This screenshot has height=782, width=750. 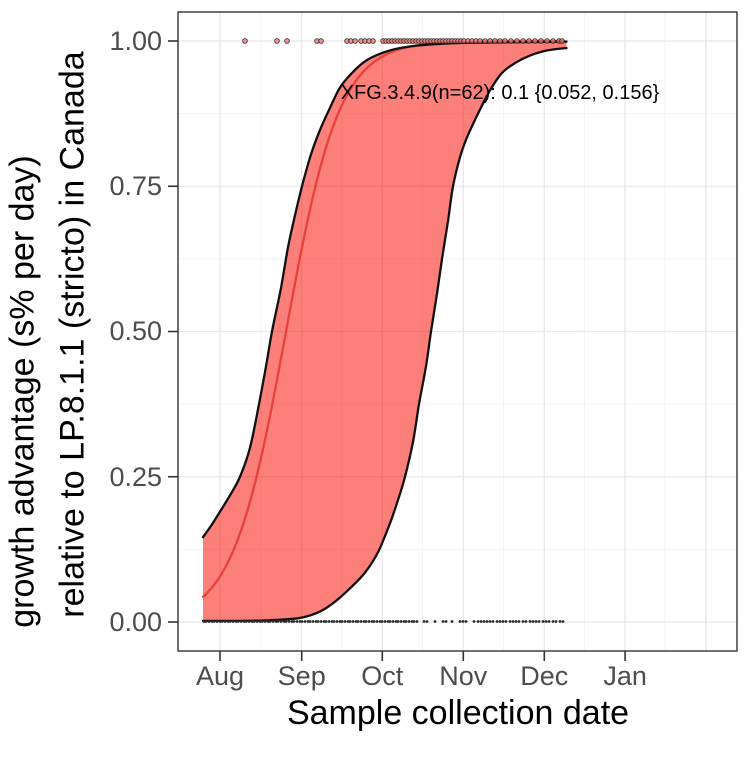 I want to click on y-tick-label-0.00: 0.00, so click(x=135, y=622).